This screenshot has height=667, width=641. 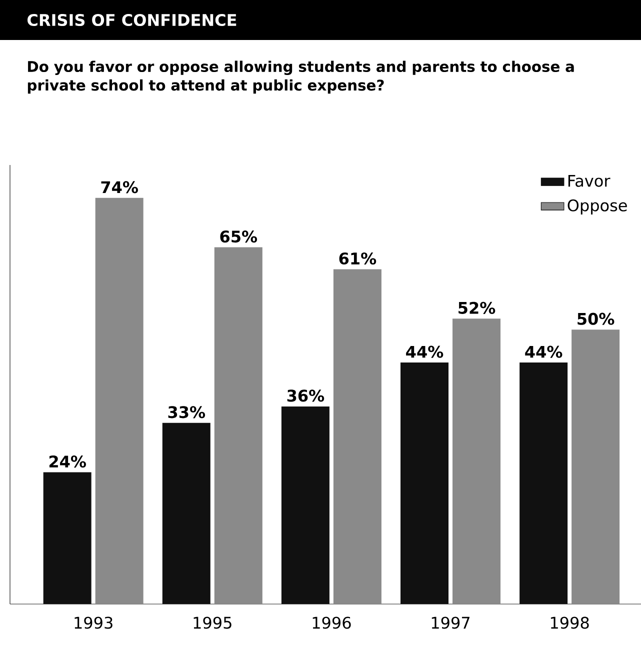 I want to click on legend-label: Oppose, so click(x=597, y=207).